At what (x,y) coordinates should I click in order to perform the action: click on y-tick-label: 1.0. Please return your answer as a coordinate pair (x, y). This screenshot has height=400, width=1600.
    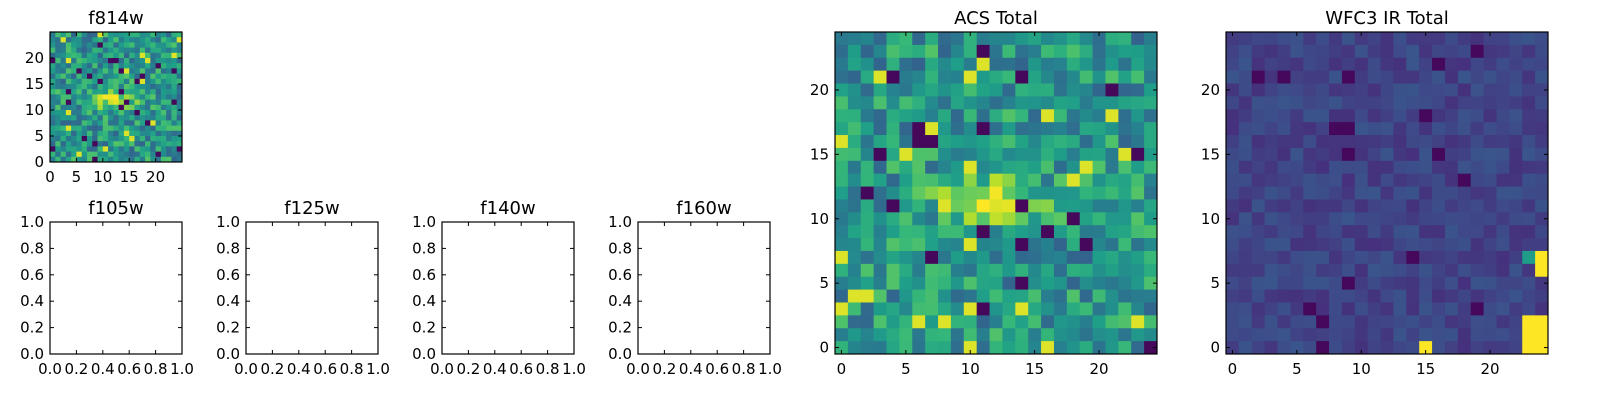
    Looking at the image, I should click on (424, 222).